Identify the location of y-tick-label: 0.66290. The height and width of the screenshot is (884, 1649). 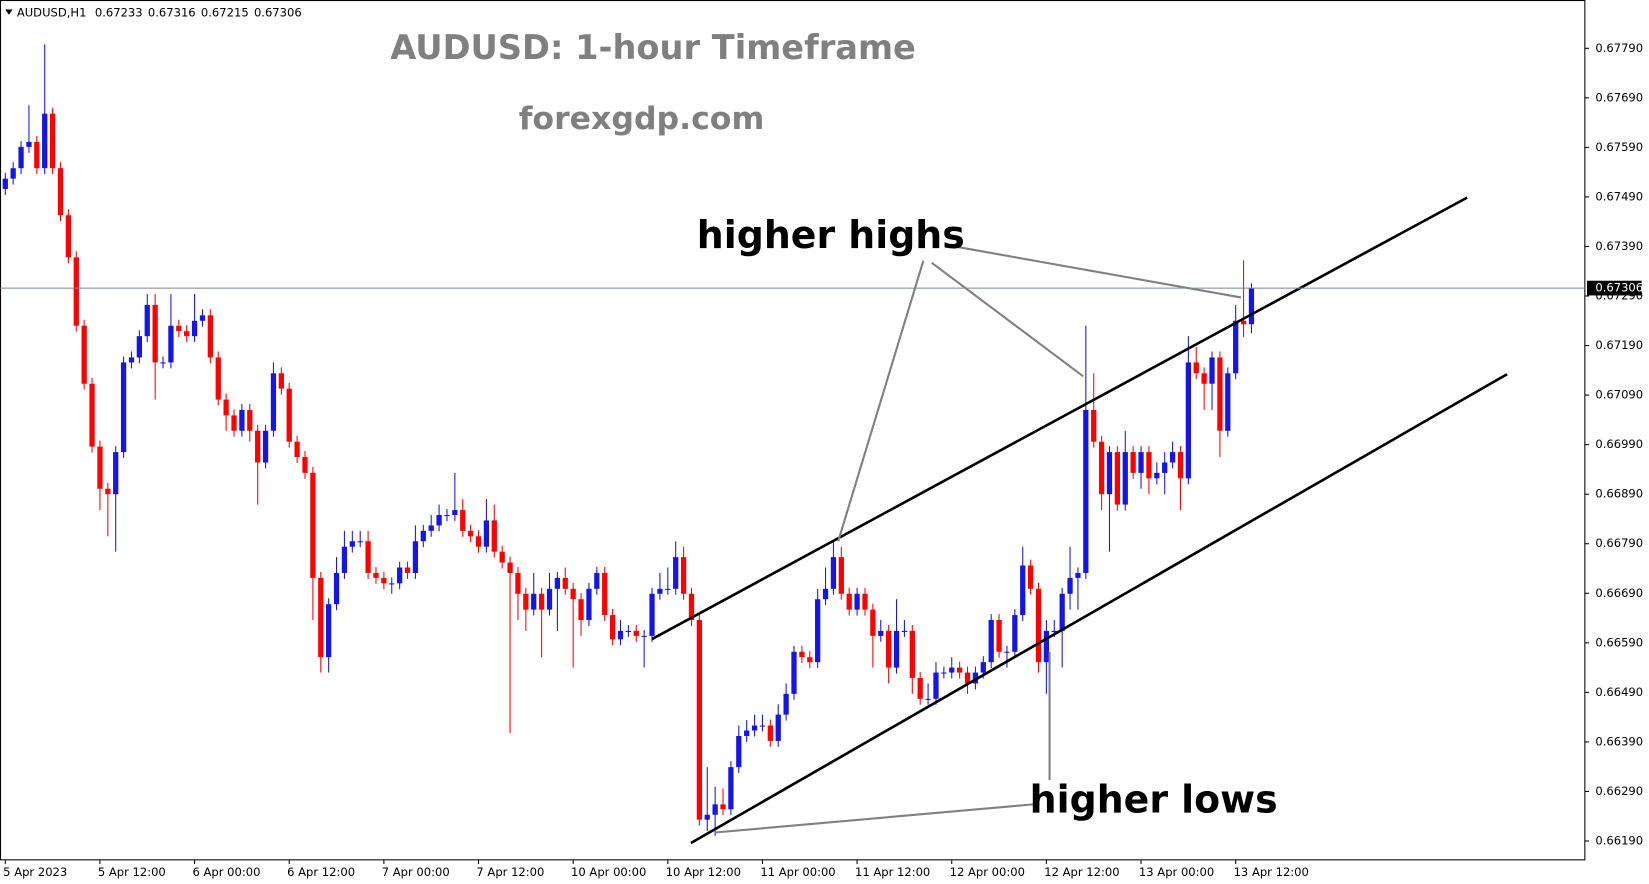
(1619, 791).